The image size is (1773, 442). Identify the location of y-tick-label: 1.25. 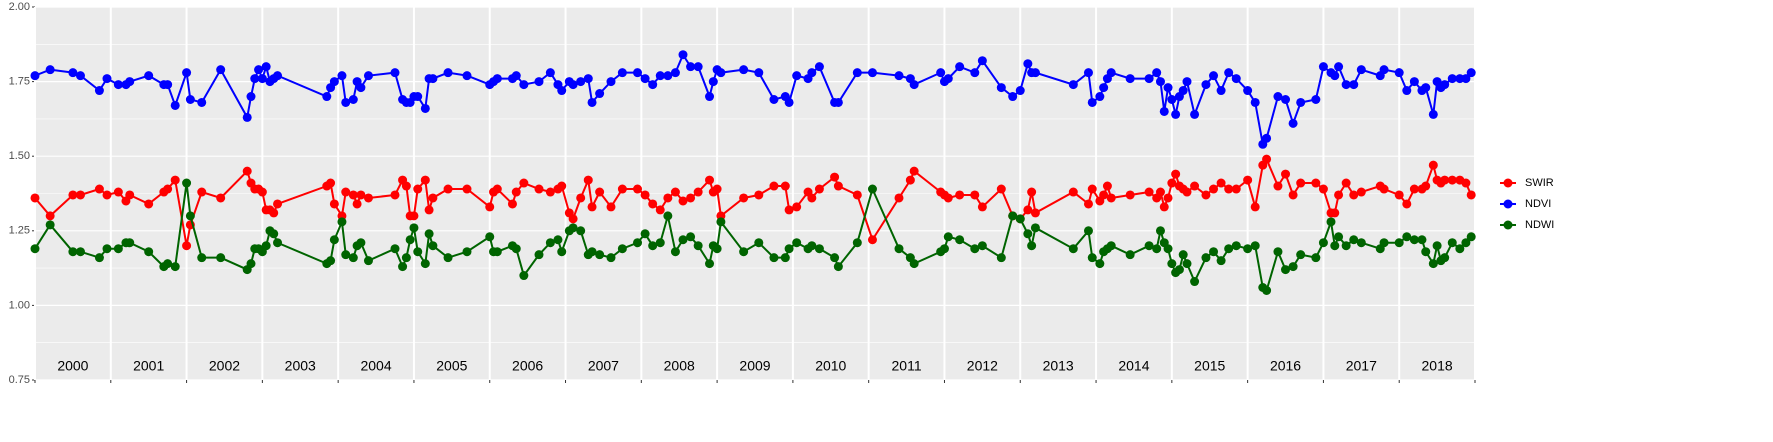
(19, 231).